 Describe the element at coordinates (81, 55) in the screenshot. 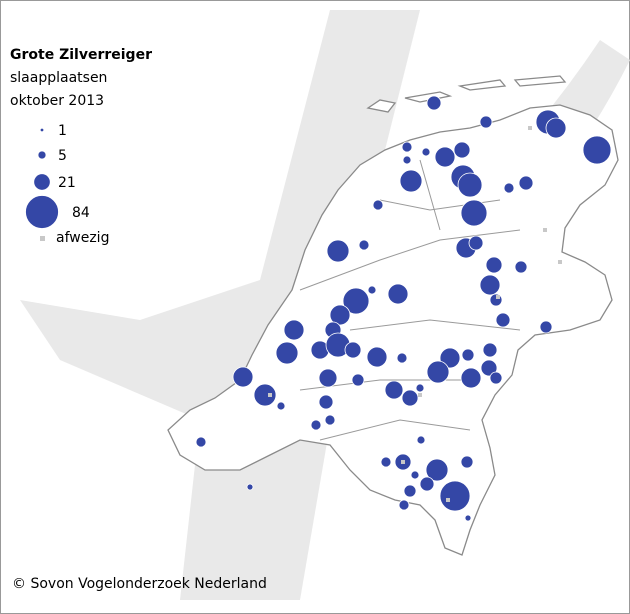

I see `title: Grote Zilverreiger` at that location.